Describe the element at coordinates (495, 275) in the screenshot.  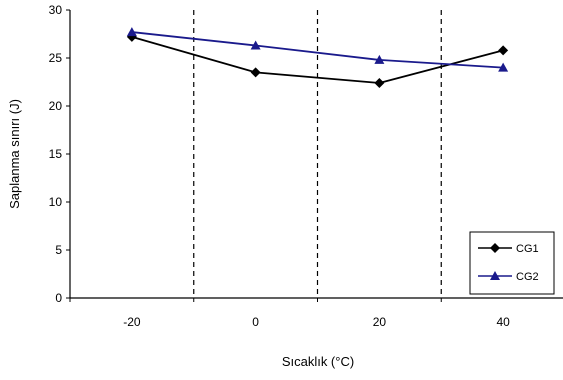
I see `legend-marker-cg2` at that location.